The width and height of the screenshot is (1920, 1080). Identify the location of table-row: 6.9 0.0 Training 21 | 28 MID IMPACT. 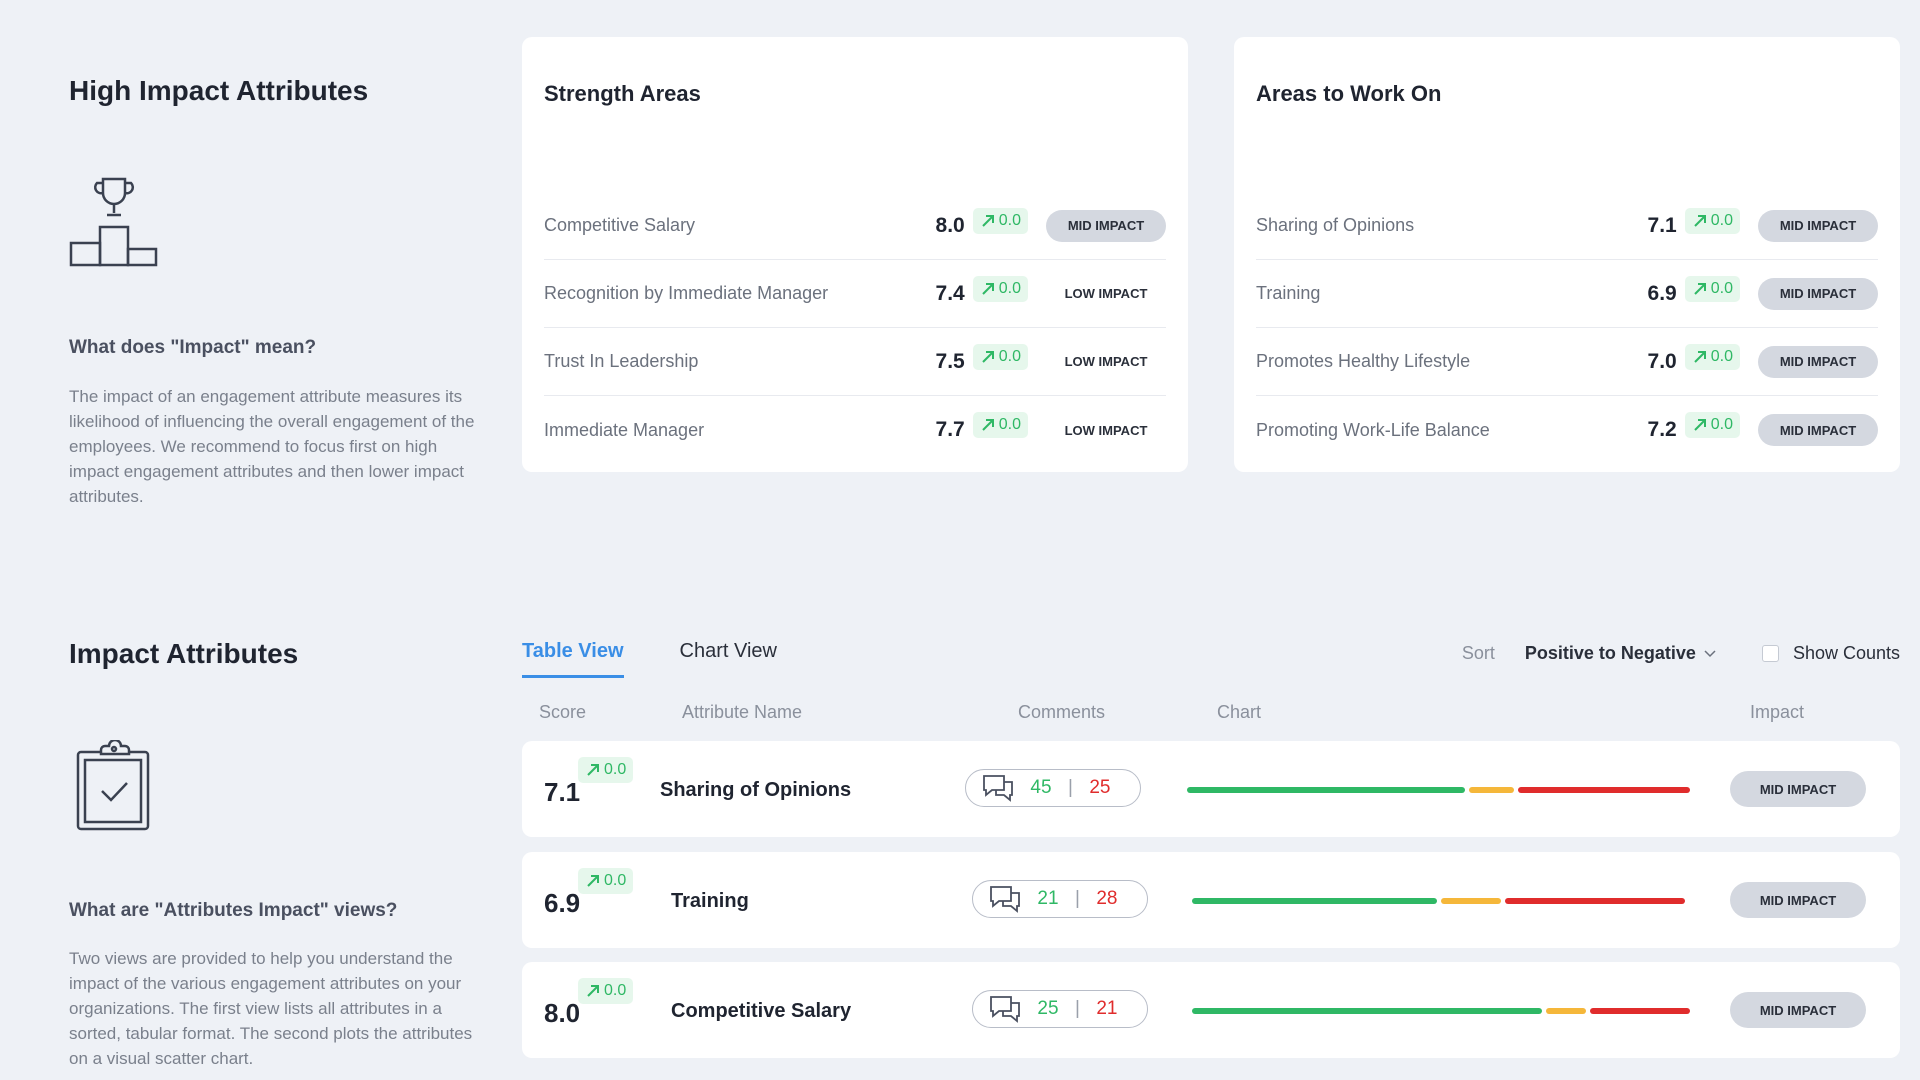
(1211, 900).